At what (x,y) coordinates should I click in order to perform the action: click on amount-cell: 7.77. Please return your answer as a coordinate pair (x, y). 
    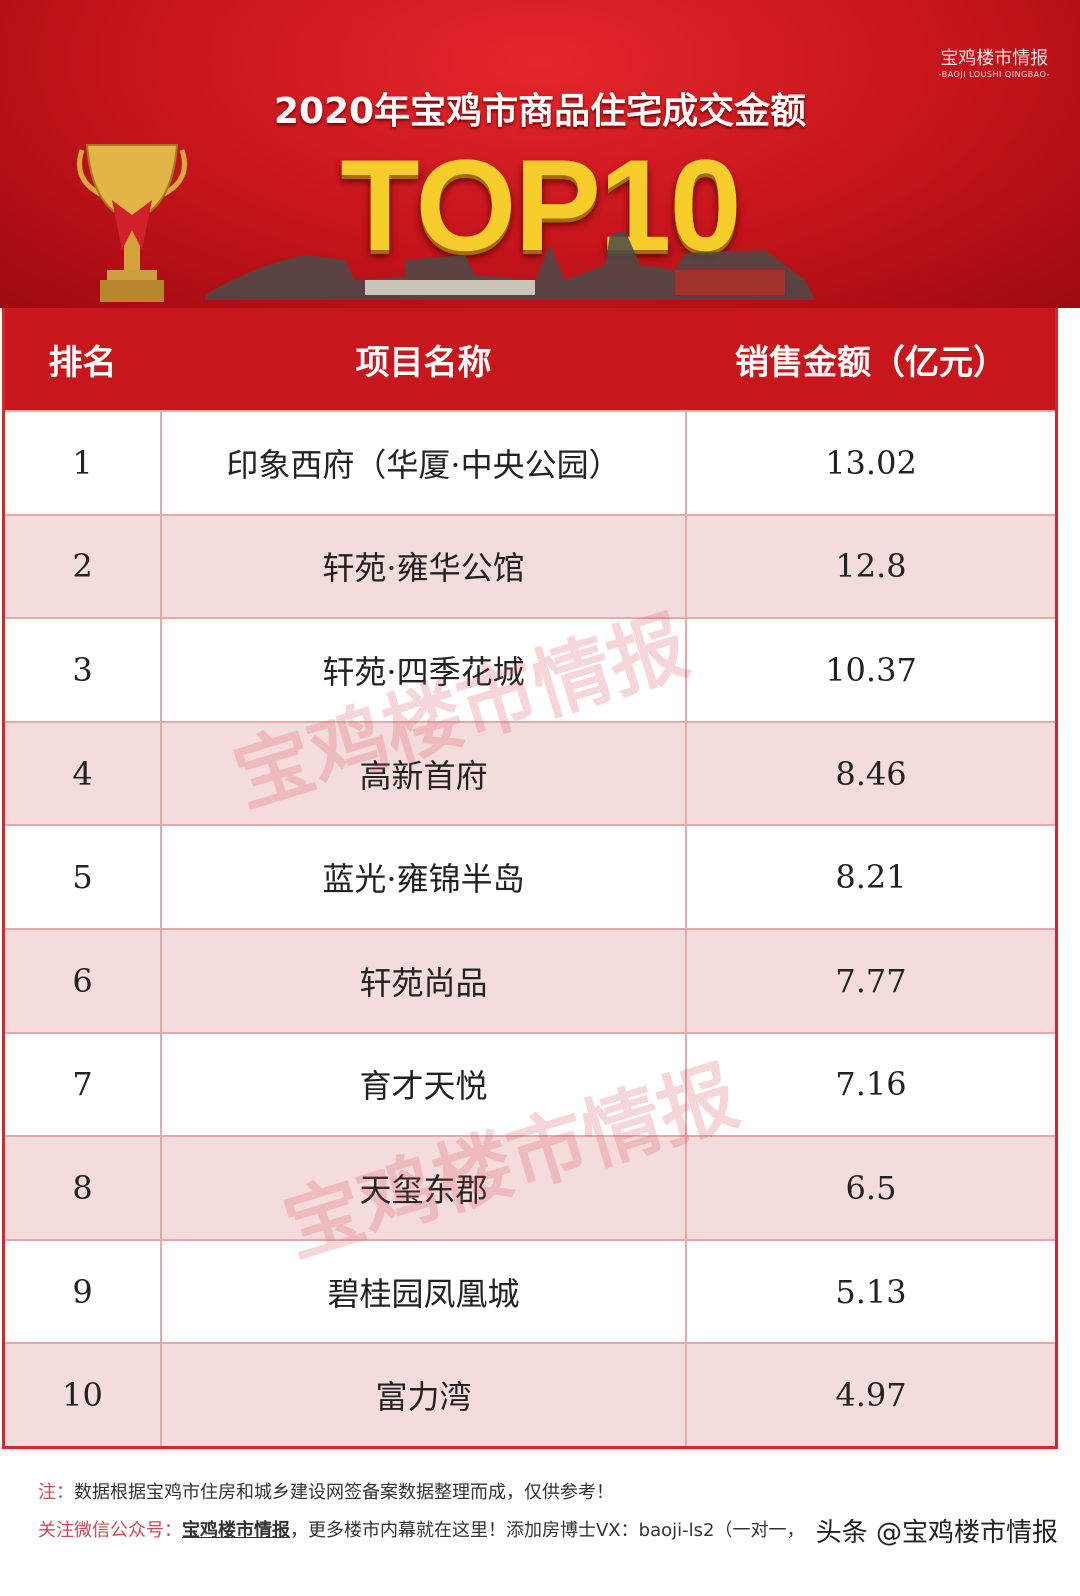
    Looking at the image, I should click on (871, 980).